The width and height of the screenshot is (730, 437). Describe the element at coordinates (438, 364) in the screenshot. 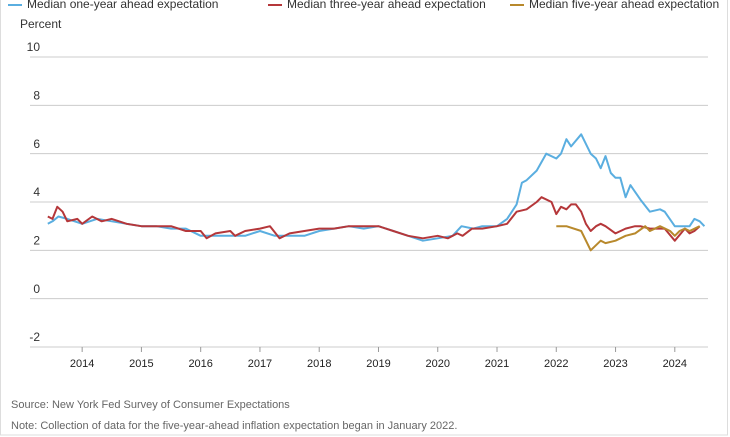

I see `x-tick-label: 2020` at that location.